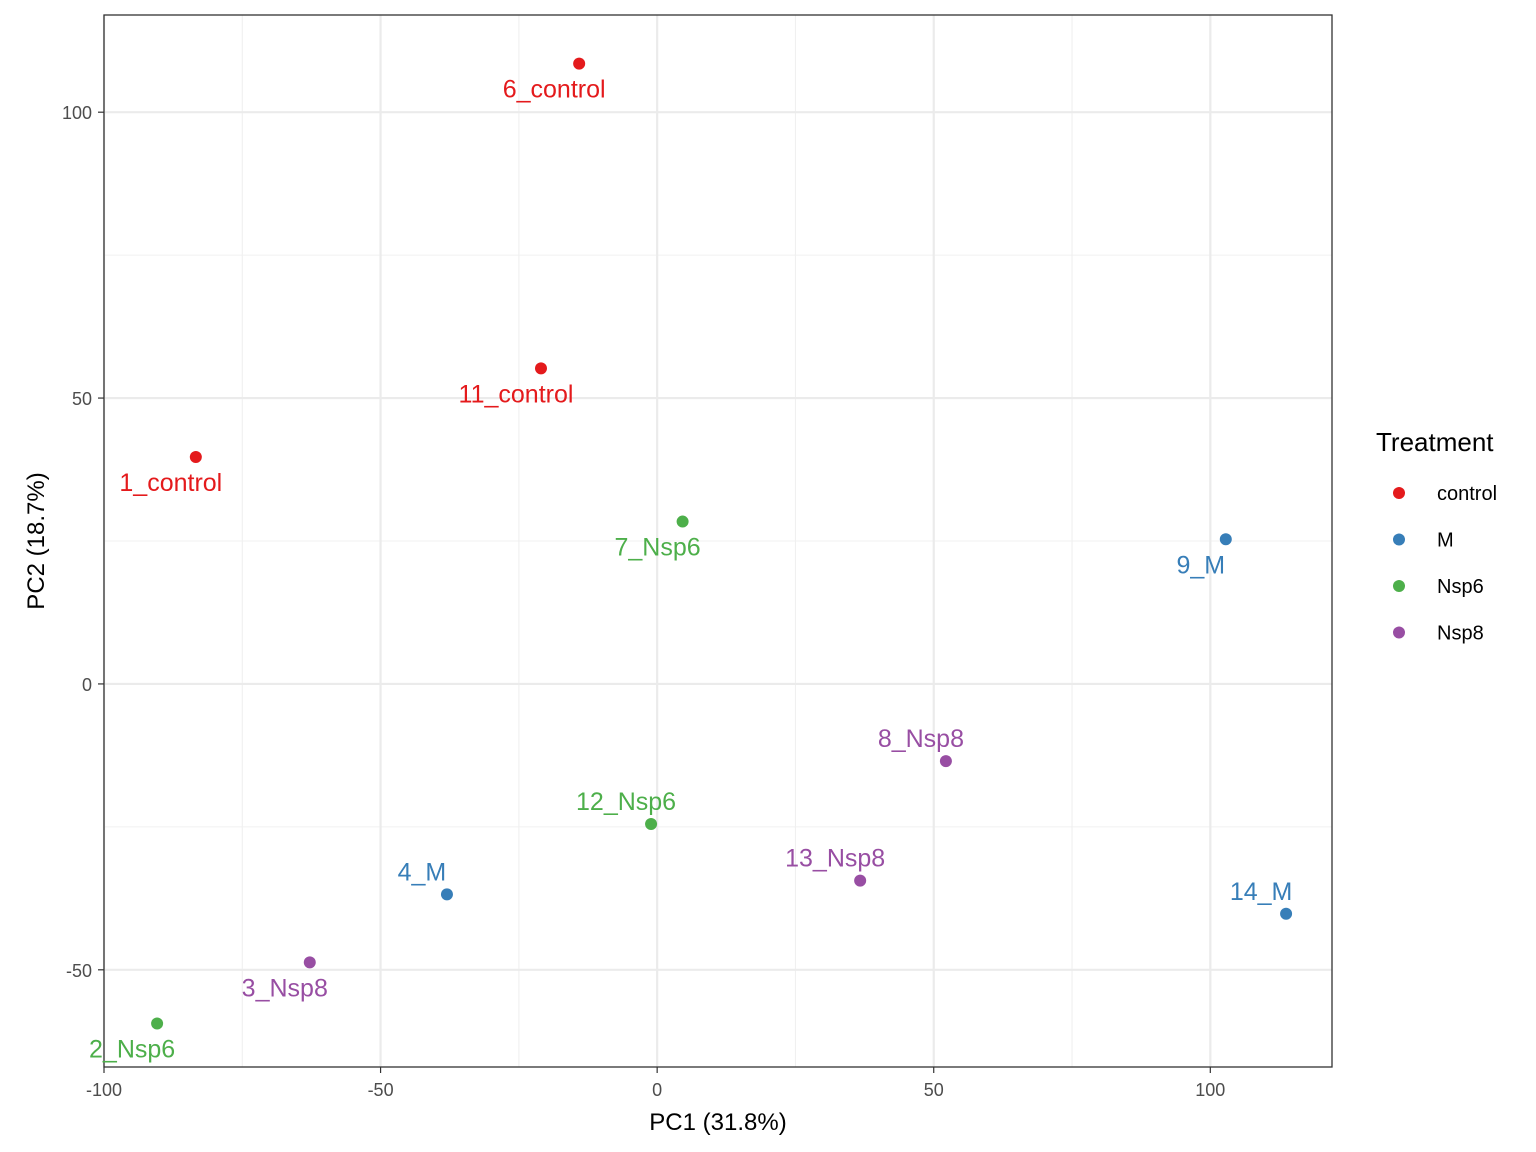  What do you see at coordinates (1460, 587) in the screenshot?
I see `legend-label-Nsp6: Nsp6` at bounding box center [1460, 587].